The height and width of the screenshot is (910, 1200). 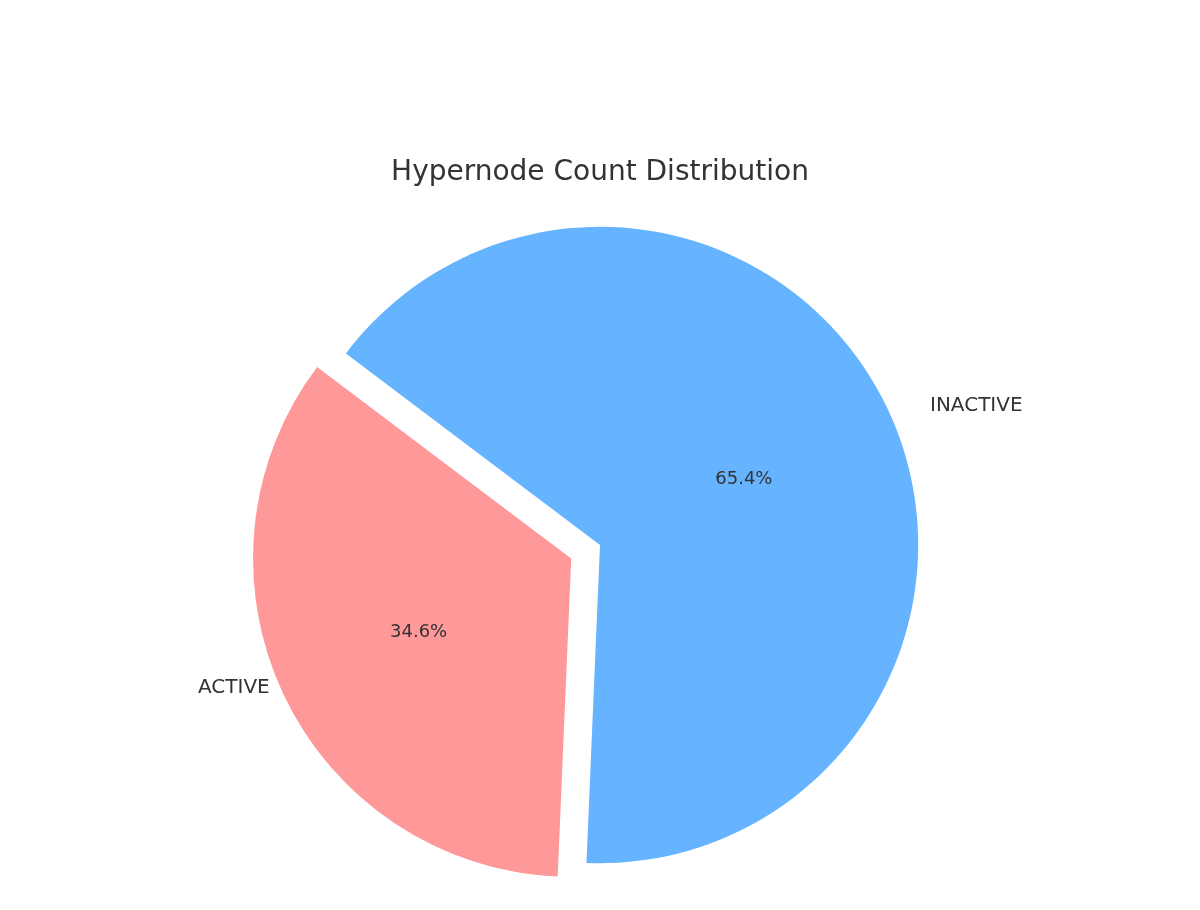 I want to click on slice-label: INACTIVE, so click(x=976, y=404).